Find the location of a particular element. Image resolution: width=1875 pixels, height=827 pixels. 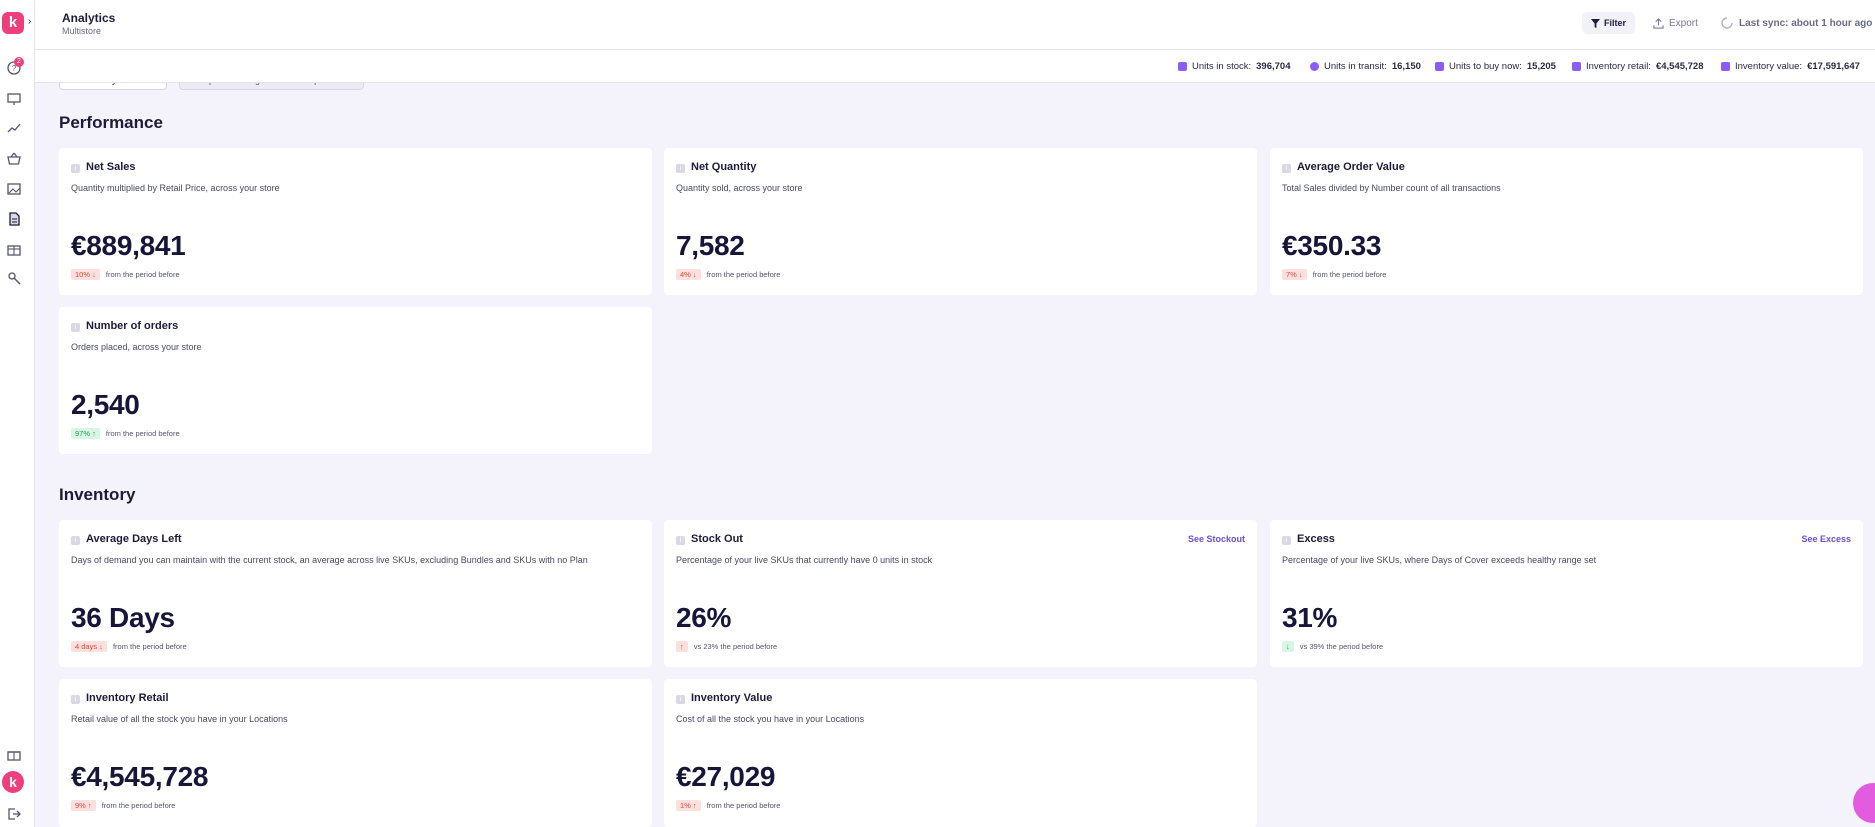

card-value: 31% is located at coordinates (1310, 617).